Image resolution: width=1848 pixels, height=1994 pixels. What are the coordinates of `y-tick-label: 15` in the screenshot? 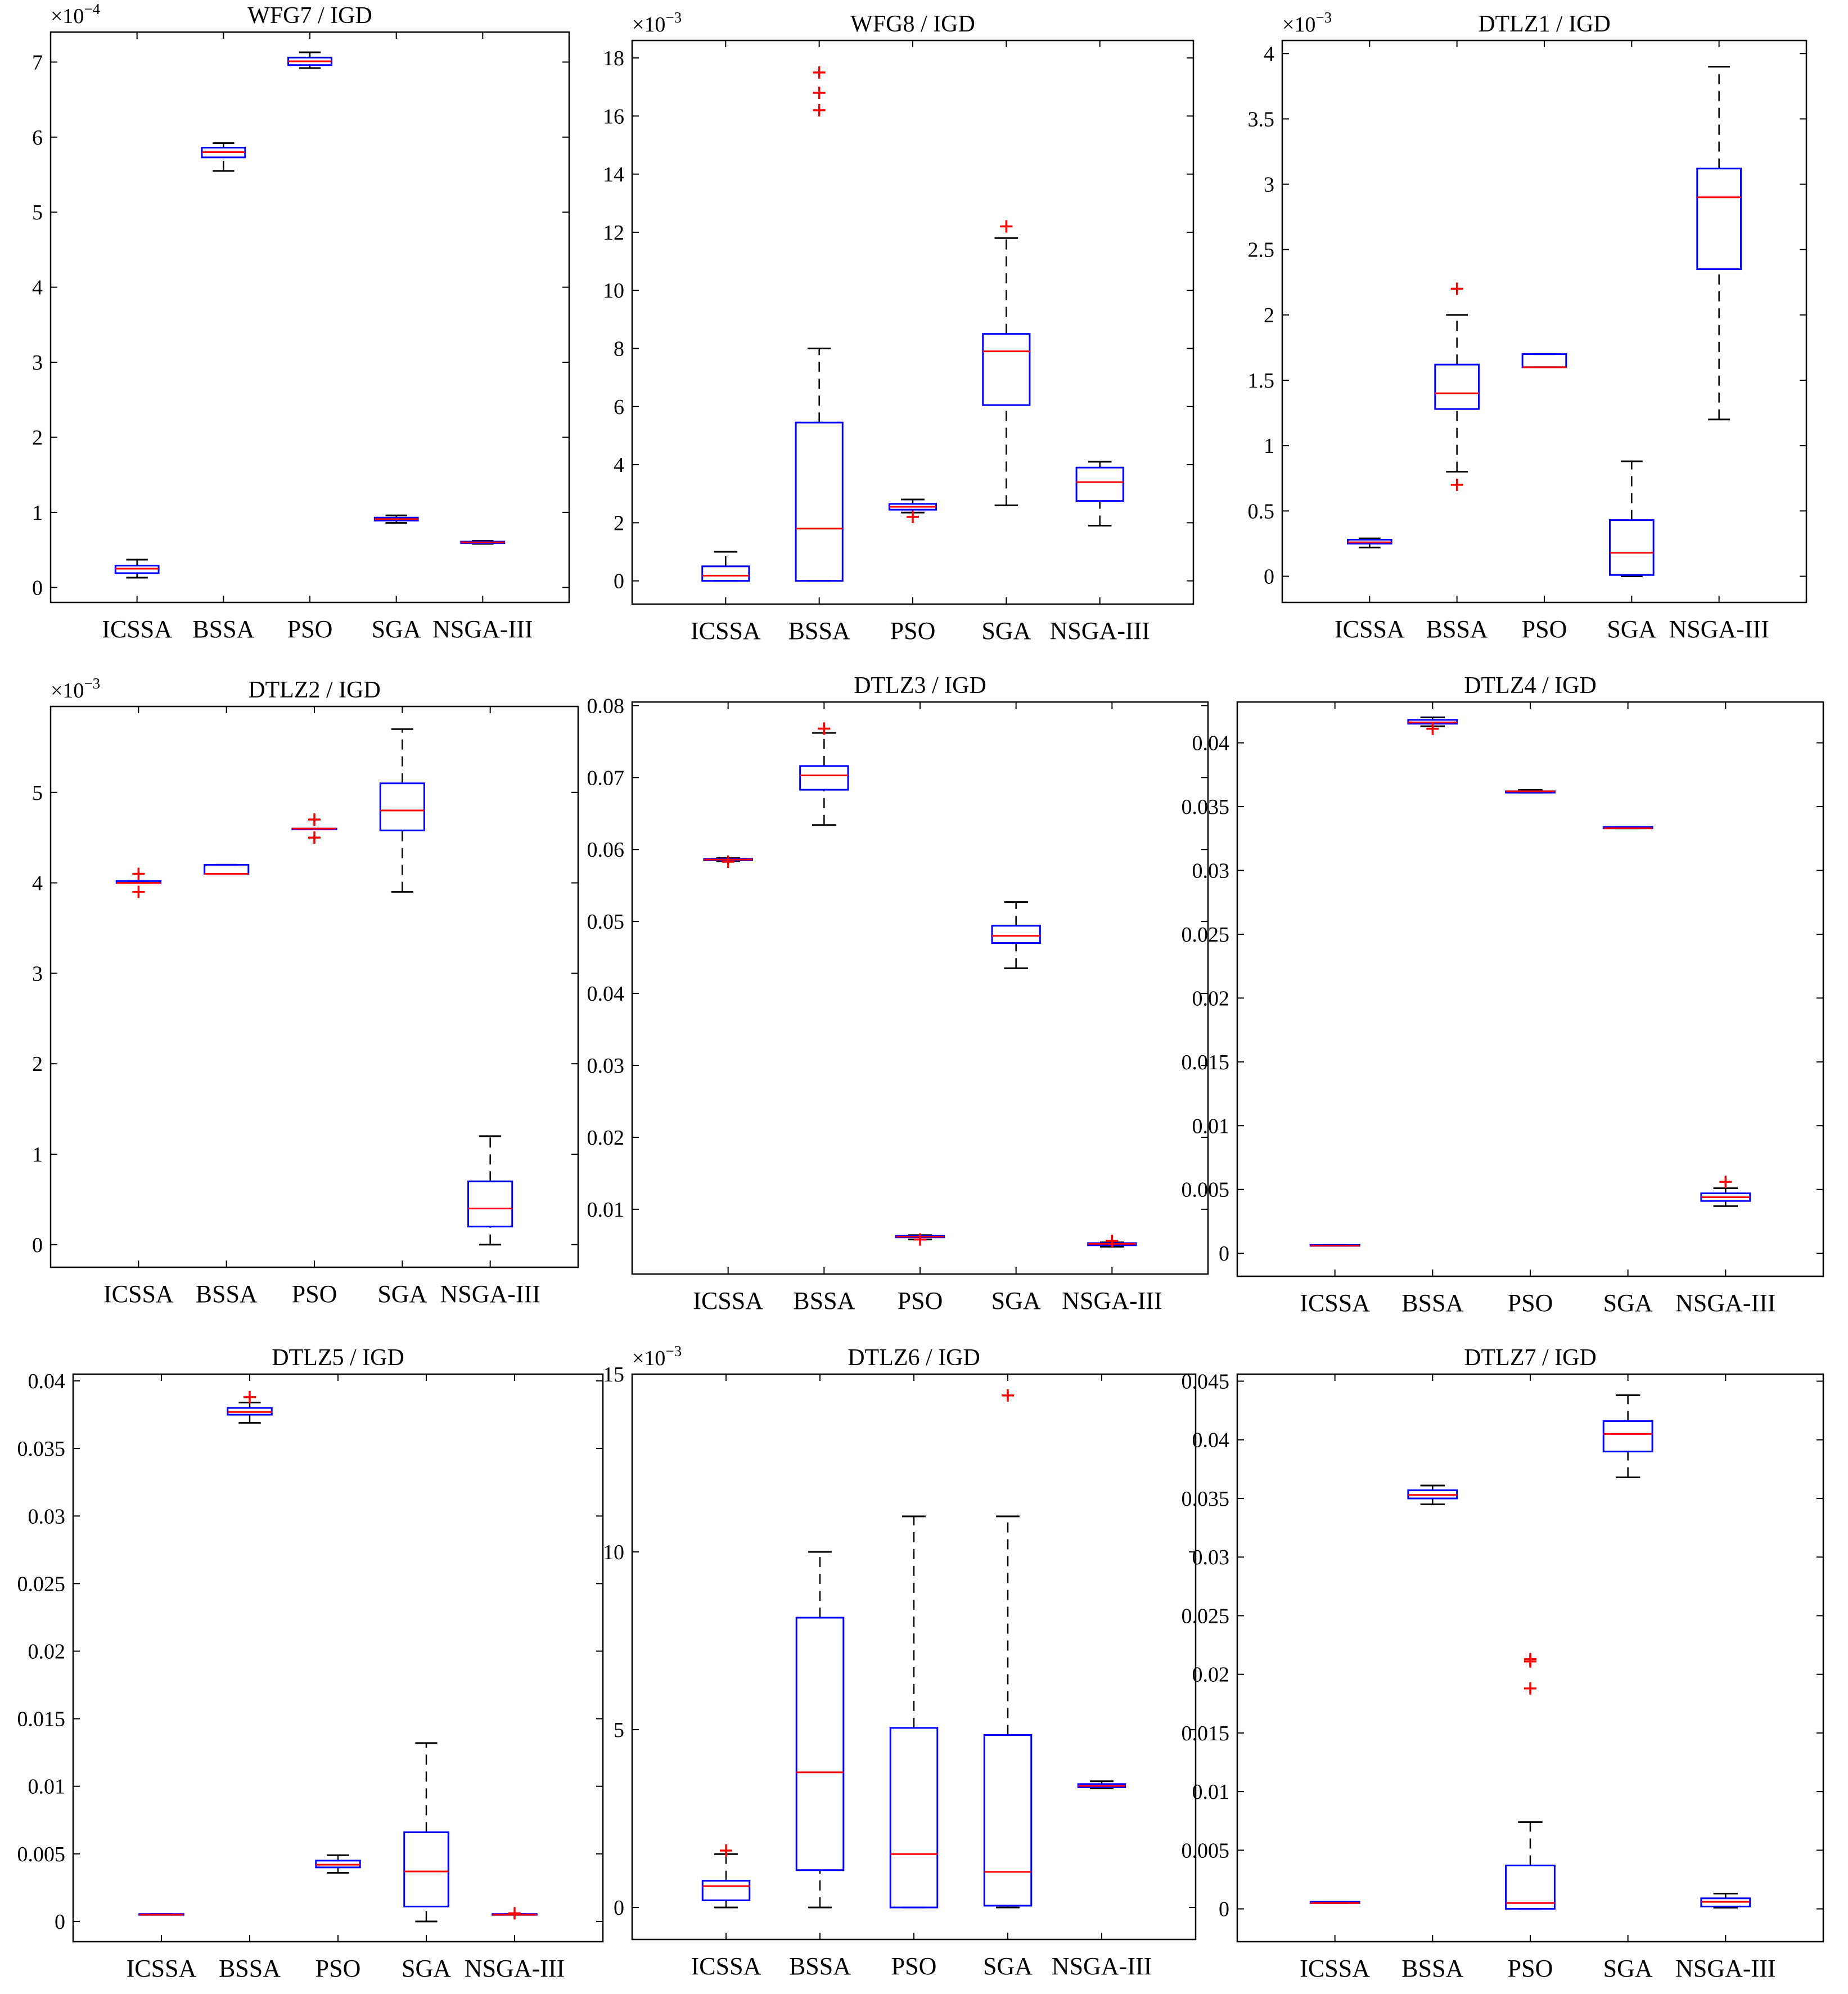 It's located at (613, 1375).